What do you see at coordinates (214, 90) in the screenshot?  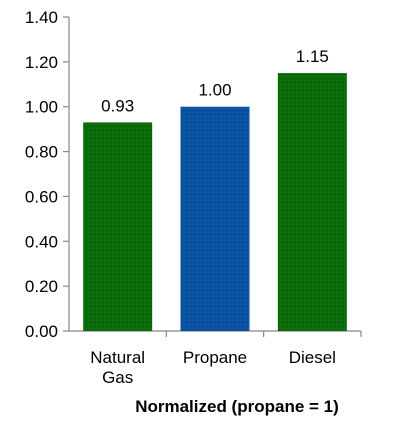 I see `data-label: 1.00` at bounding box center [214, 90].